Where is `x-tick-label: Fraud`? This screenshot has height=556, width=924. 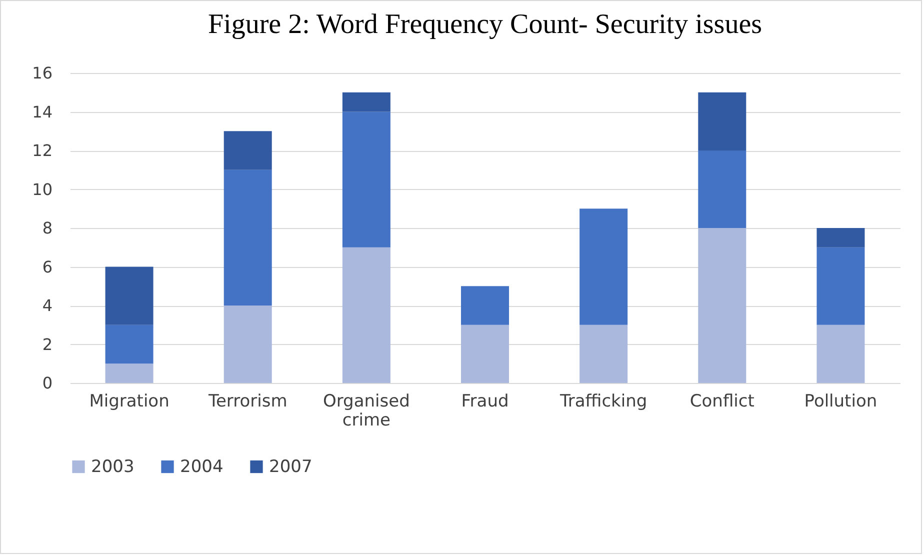
x-tick-label: Fraud is located at coordinates (485, 402).